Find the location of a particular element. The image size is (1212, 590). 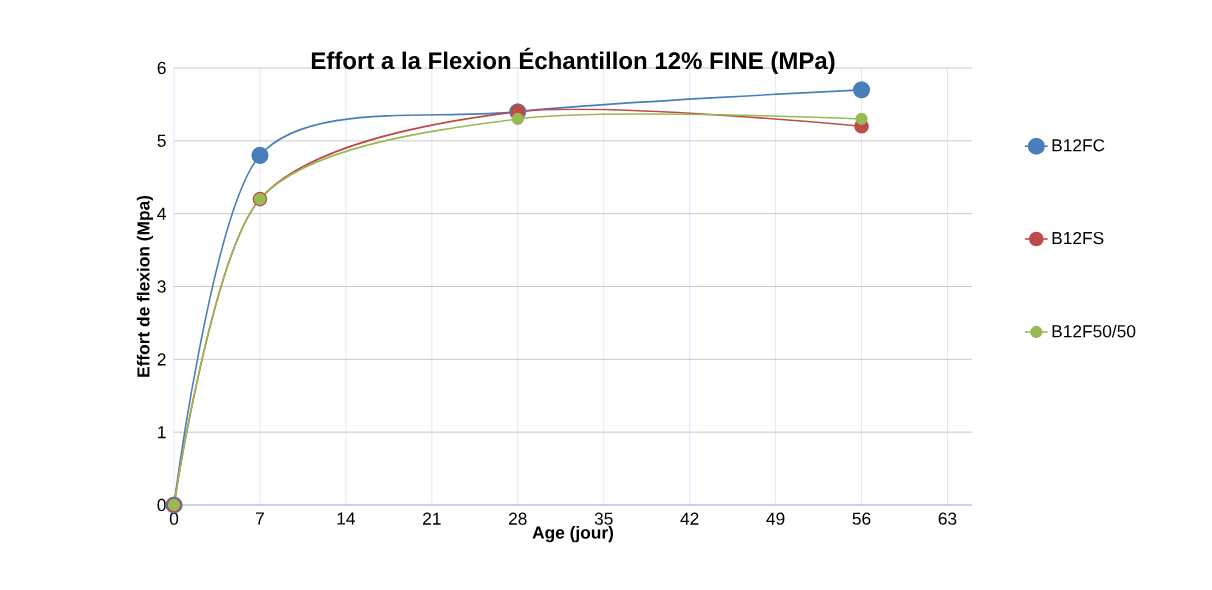

y-tick-label: 5 is located at coordinates (161, 140).